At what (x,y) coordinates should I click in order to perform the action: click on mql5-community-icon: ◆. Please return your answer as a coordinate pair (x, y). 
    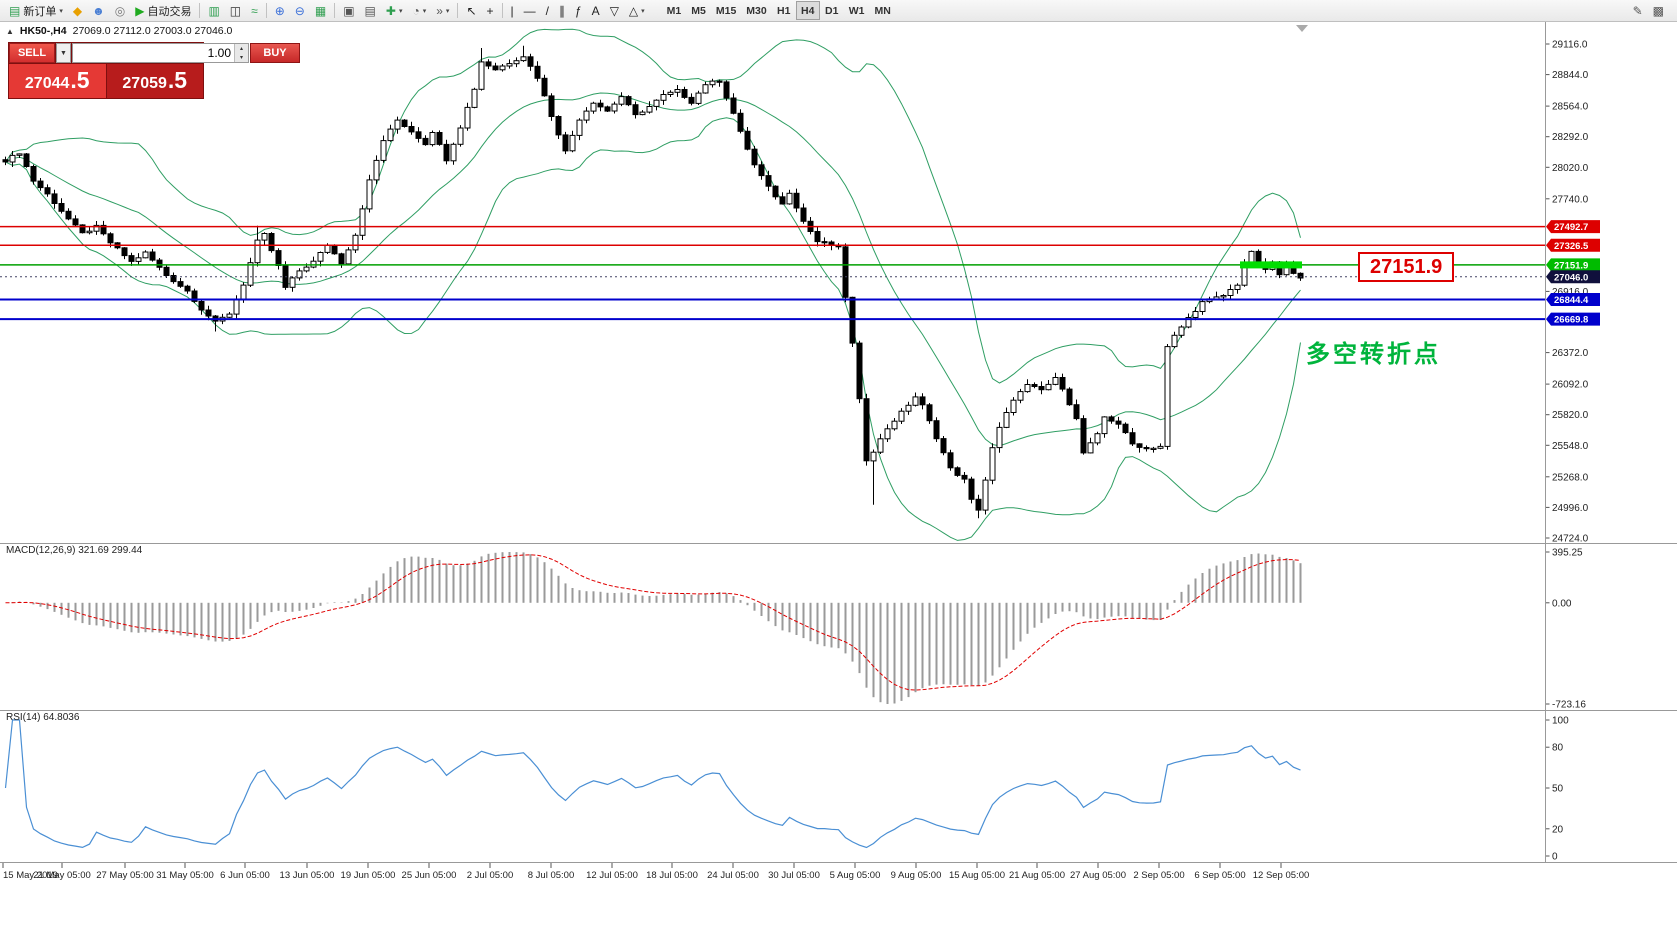
    Looking at the image, I should click on (77, 10).